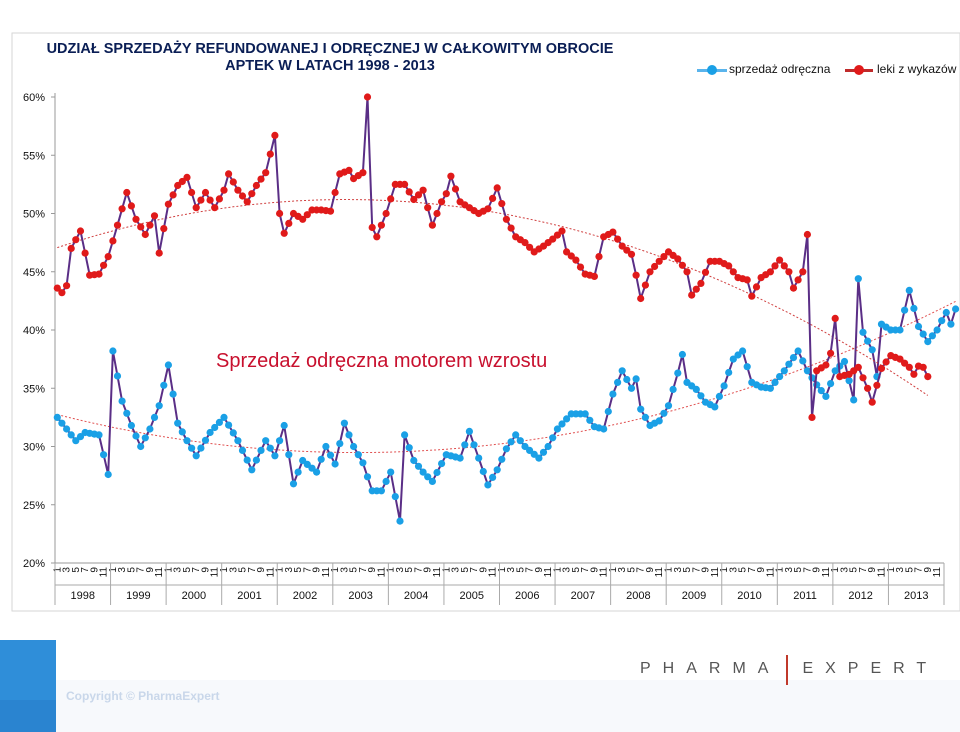 The image size is (960, 732). What do you see at coordinates (34, 448) in the screenshot?
I see `y-tick-label: 30%` at bounding box center [34, 448].